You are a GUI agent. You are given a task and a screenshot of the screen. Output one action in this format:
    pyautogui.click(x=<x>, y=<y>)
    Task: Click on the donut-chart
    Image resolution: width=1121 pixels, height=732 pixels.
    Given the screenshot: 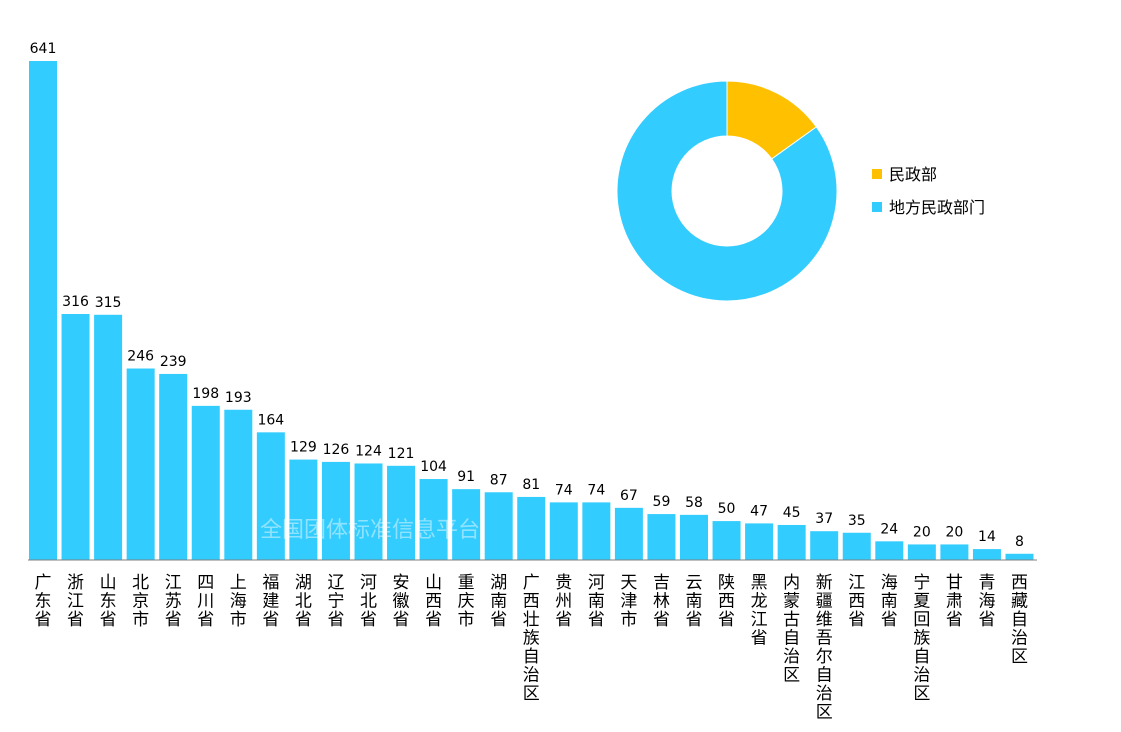 What is the action you would take?
    pyautogui.click(x=727, y=191)
    